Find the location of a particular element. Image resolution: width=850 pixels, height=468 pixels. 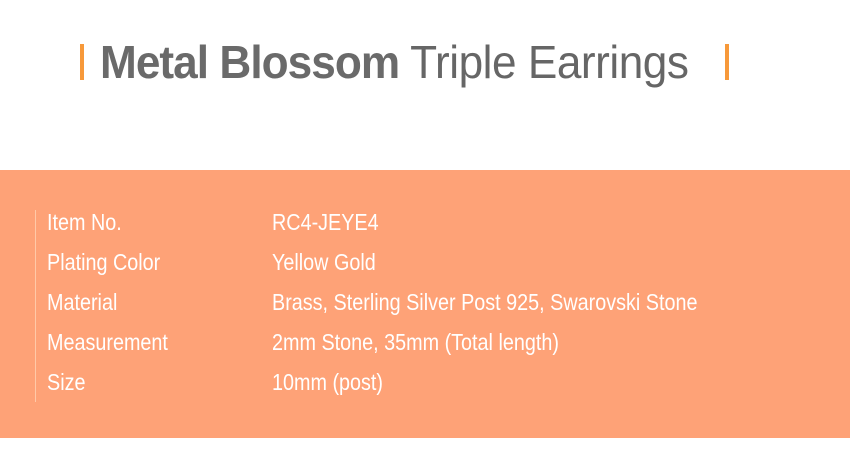

spec-label: Plating Color is located at coordinates (104, 262).